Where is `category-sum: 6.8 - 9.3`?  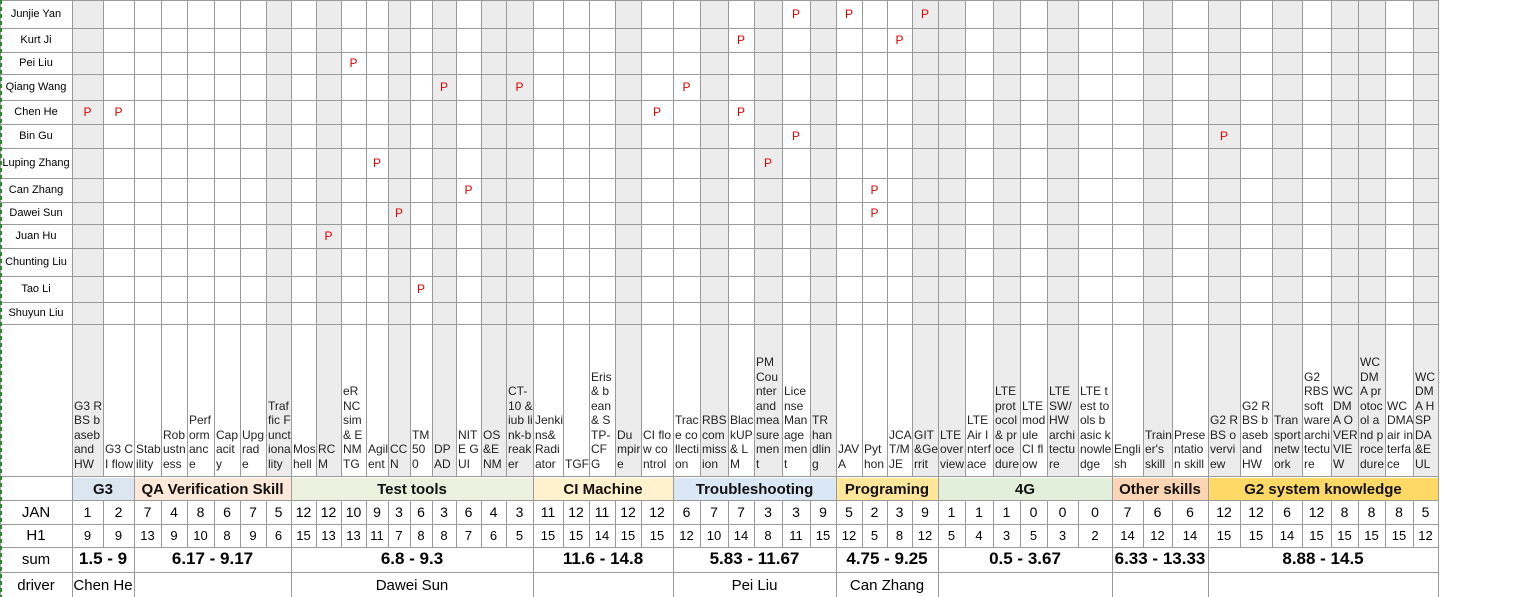
category-sum: 6.8 - 9.3 is located at coordinates (412, 558).